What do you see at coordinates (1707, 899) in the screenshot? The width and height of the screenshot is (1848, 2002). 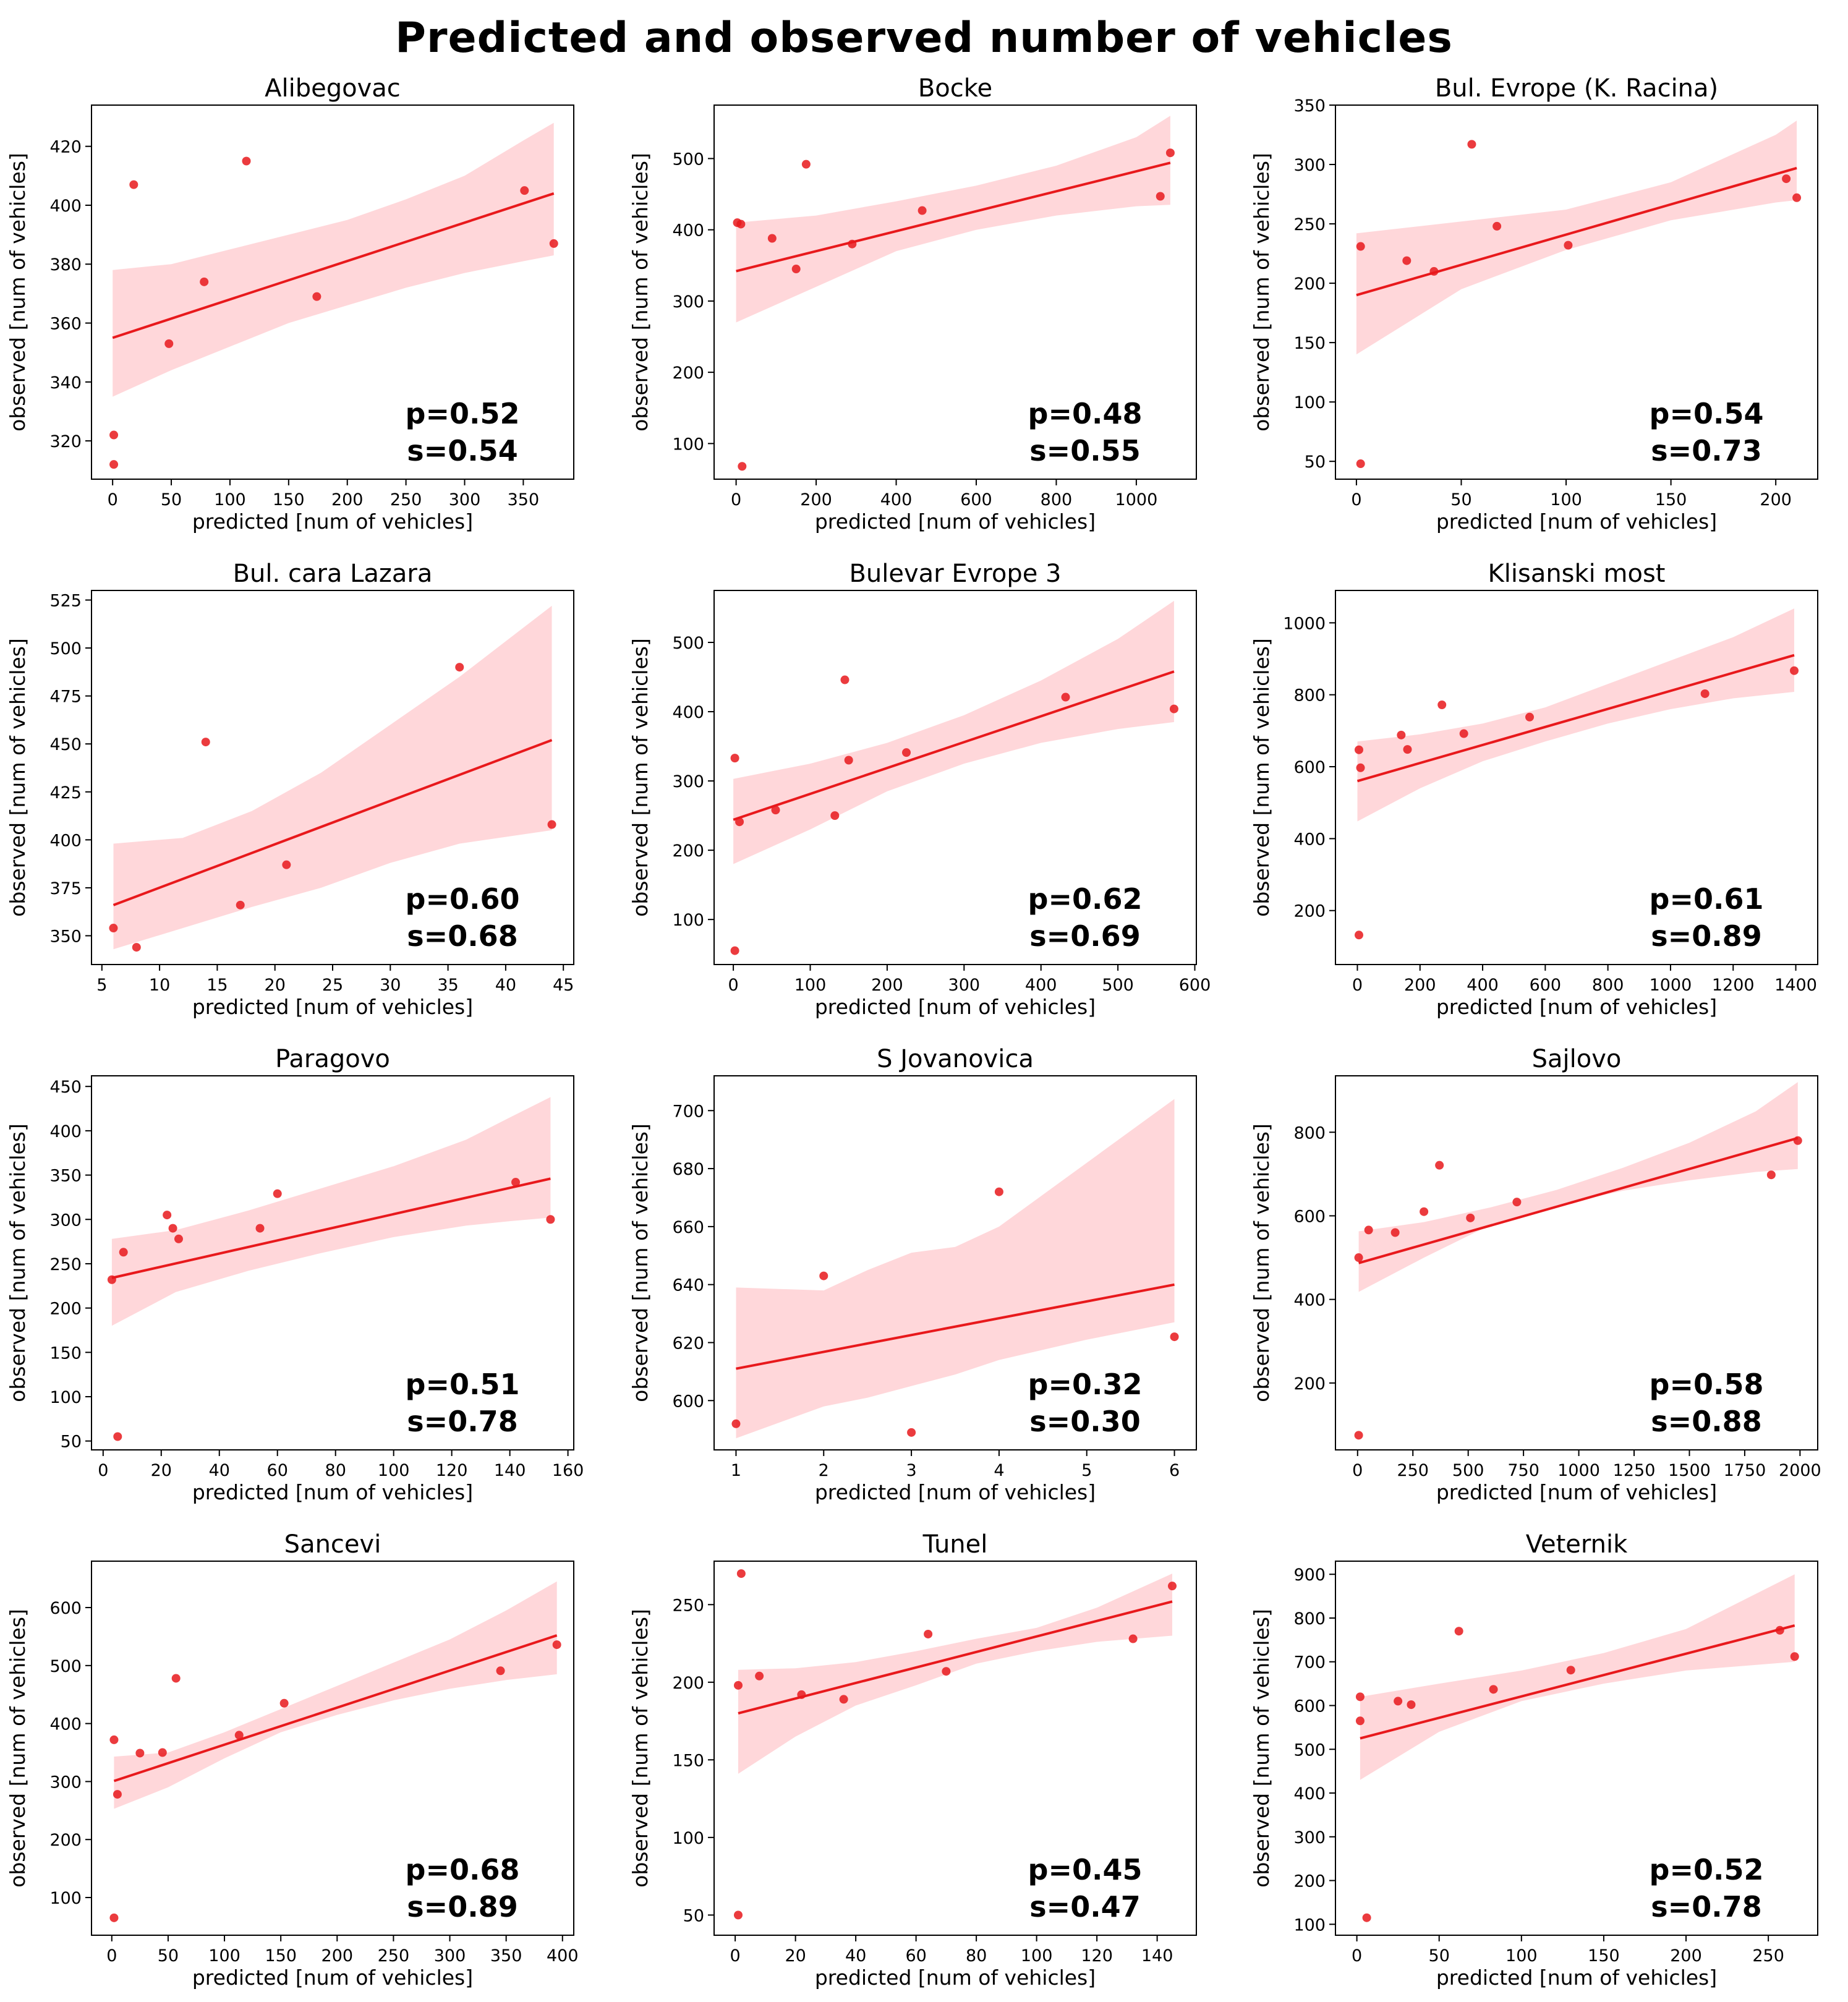 I see `p-statistic: p=0.61` at bounding box center [1707, 899].